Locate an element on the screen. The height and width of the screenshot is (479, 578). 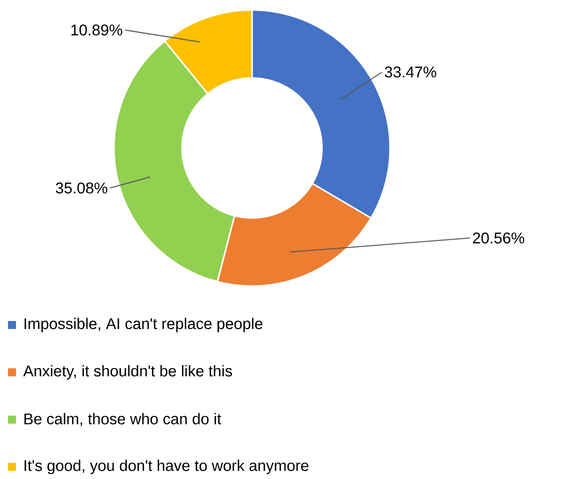
legend-label: It's good, you don't have to work anymore is located at coordinates (166, 467).